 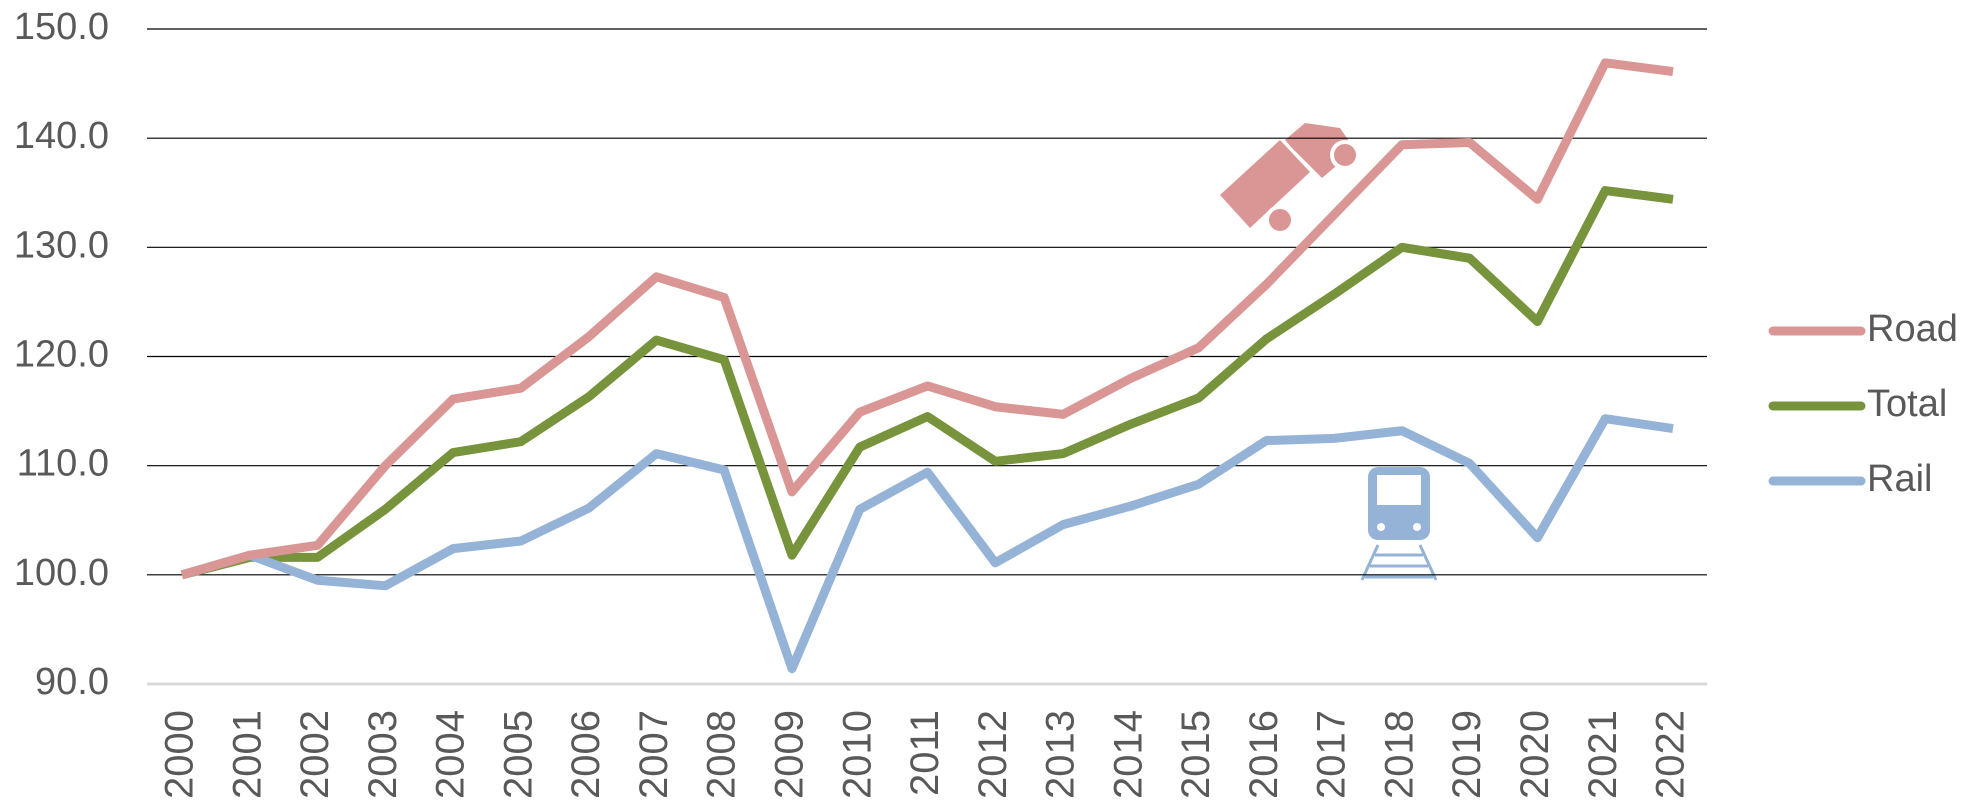 I want to click on x-tick-label: 2005, so click(x=518, y=754).